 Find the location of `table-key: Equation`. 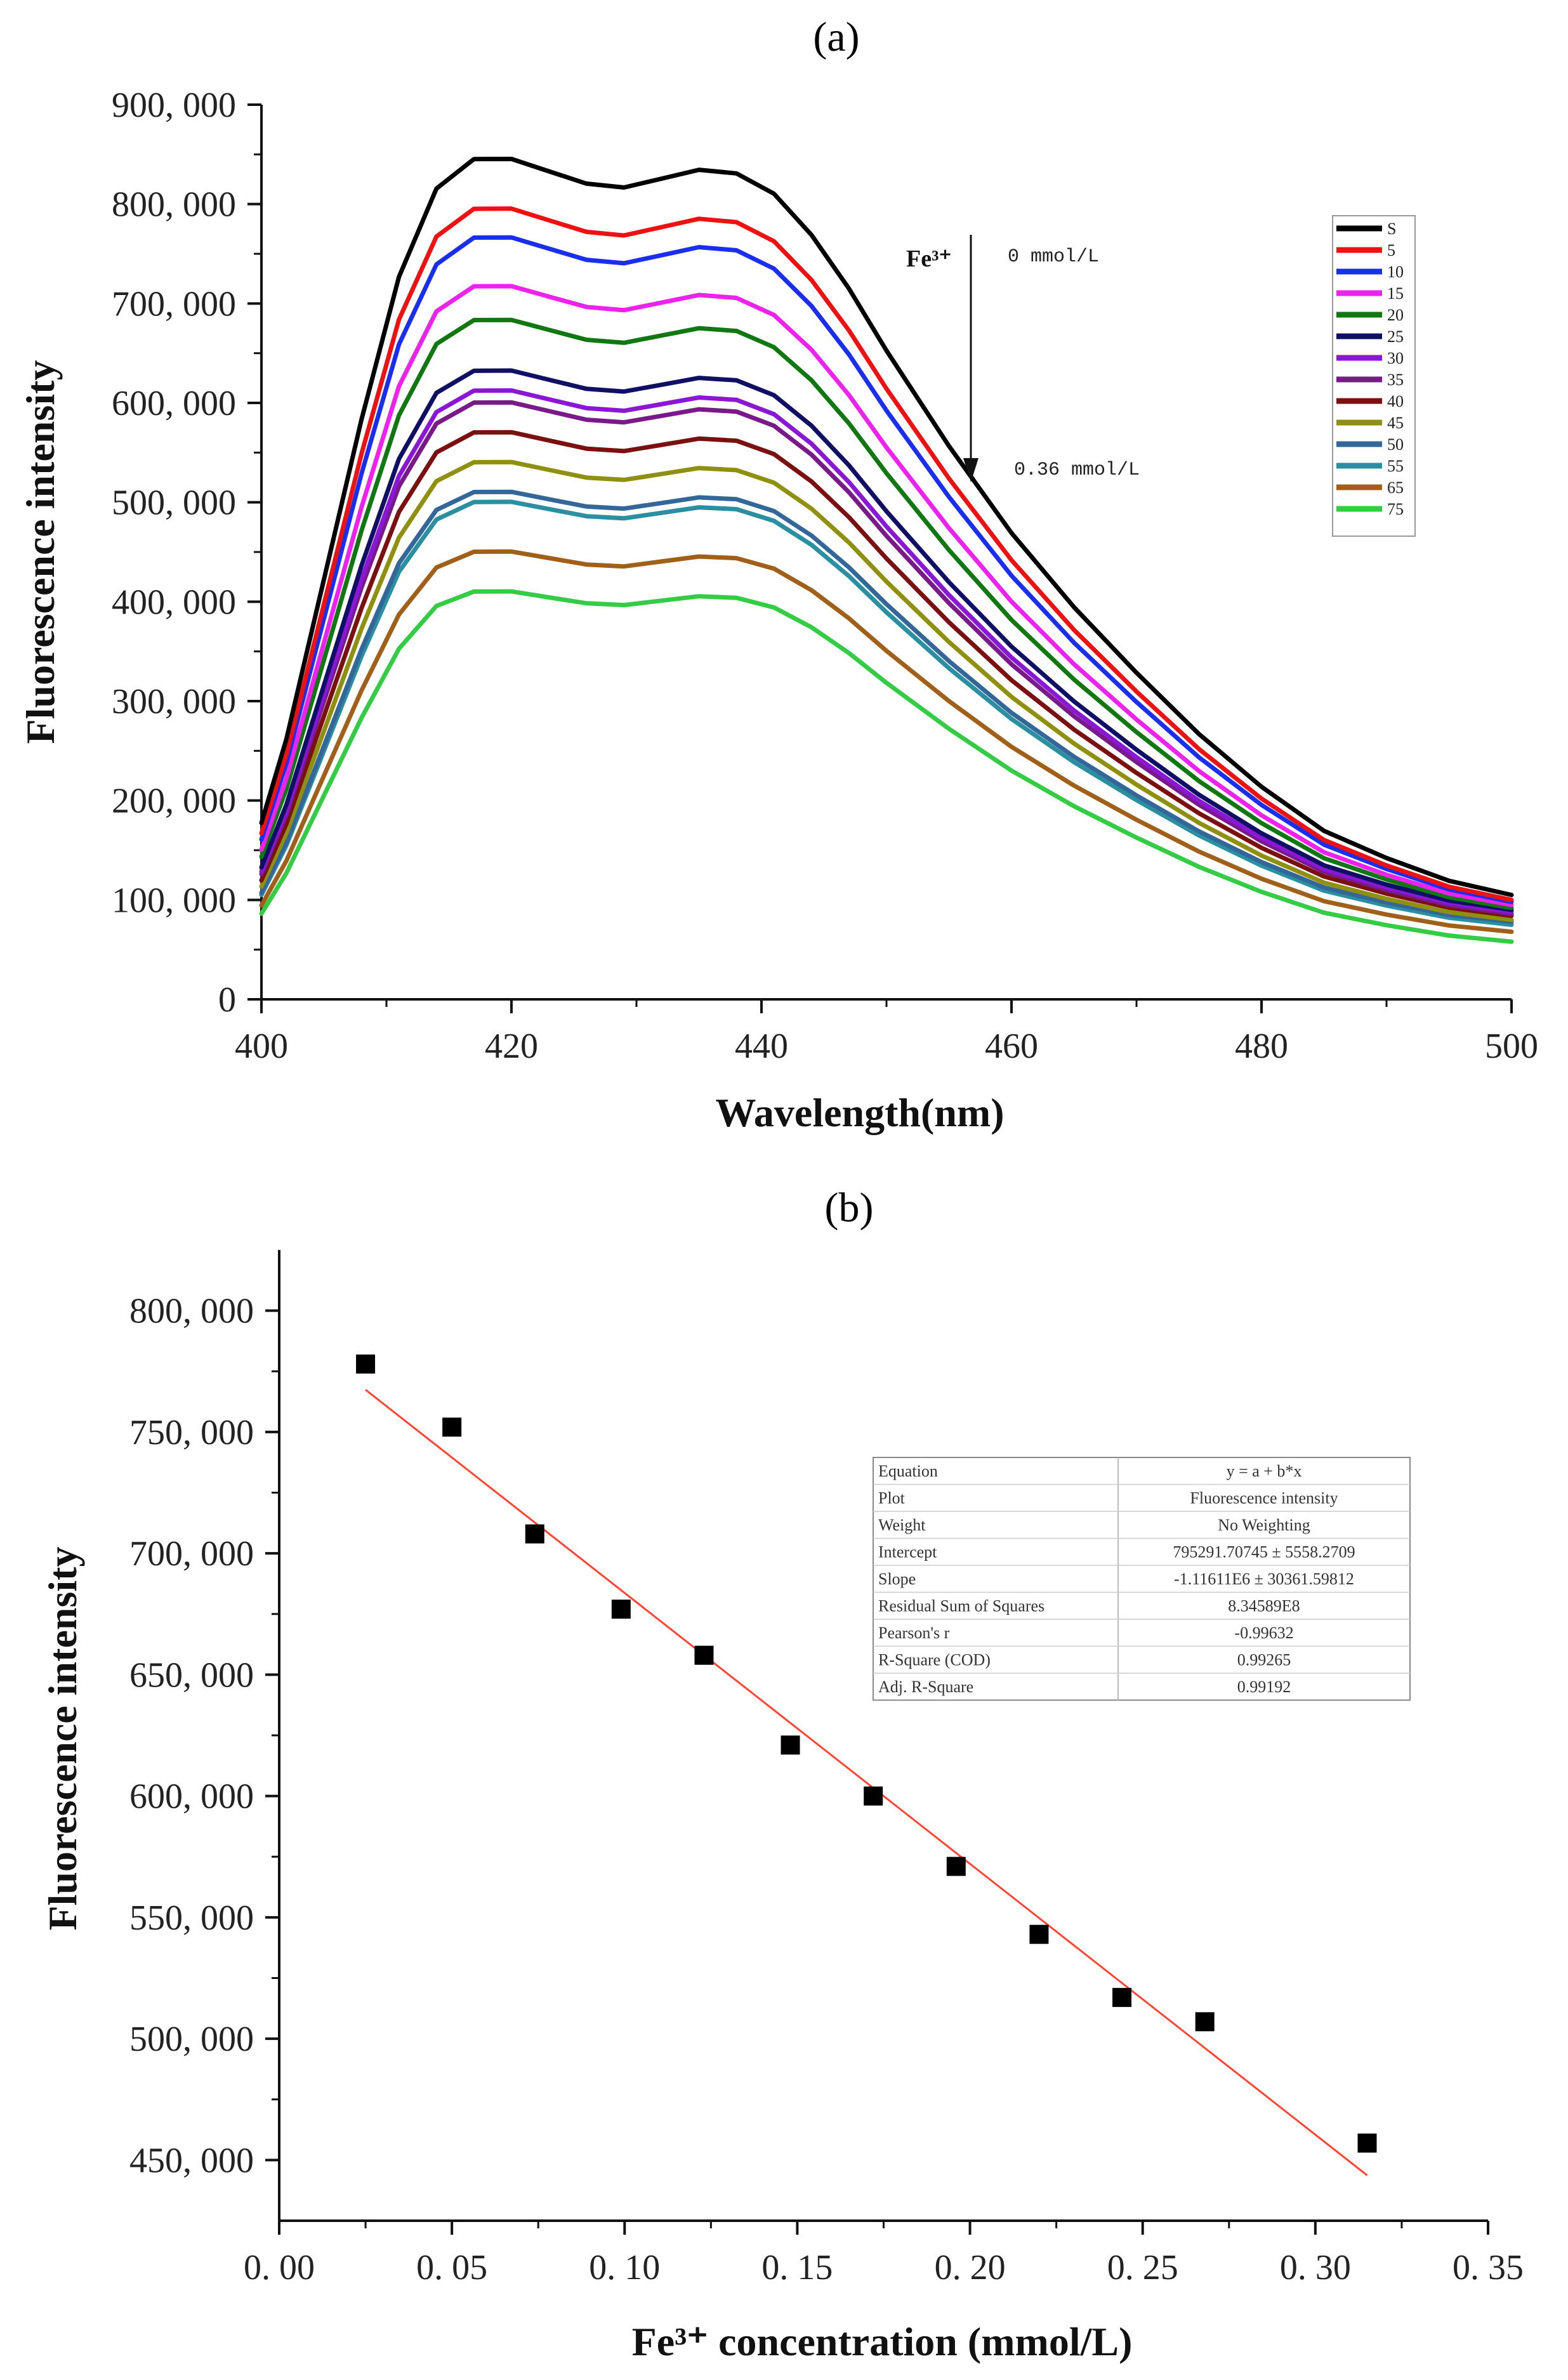

table-key: Equation is located at coordinates (908, 1471).